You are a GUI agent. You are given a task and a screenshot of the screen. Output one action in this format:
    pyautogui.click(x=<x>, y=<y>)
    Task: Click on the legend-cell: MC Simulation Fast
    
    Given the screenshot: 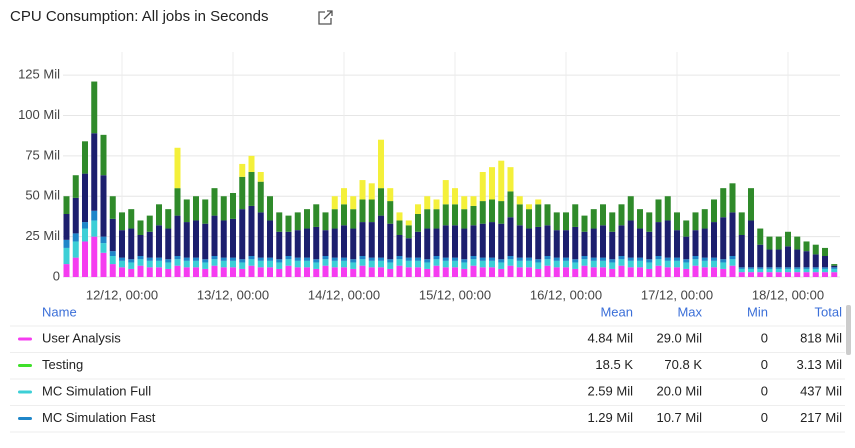 What is the action you would take?
    pyautogui.click(x=99, y=417)
    